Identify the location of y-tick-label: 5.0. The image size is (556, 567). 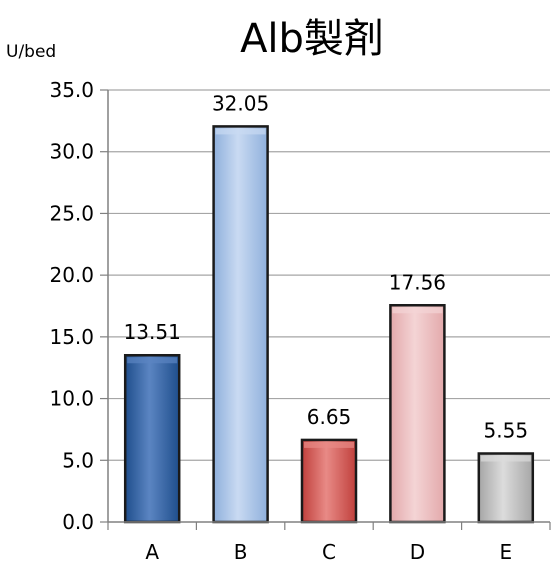
(78, 460).